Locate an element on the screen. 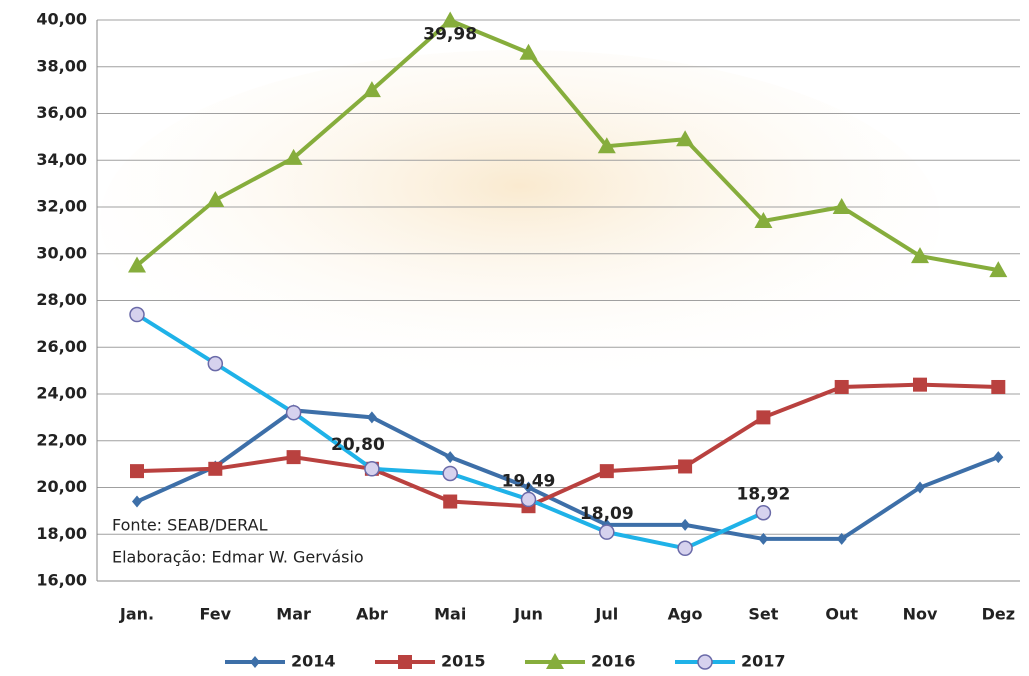 The height and width of the screenshot is (676, 1029). value-label: 18,92 is located at coordinates (764, 495).